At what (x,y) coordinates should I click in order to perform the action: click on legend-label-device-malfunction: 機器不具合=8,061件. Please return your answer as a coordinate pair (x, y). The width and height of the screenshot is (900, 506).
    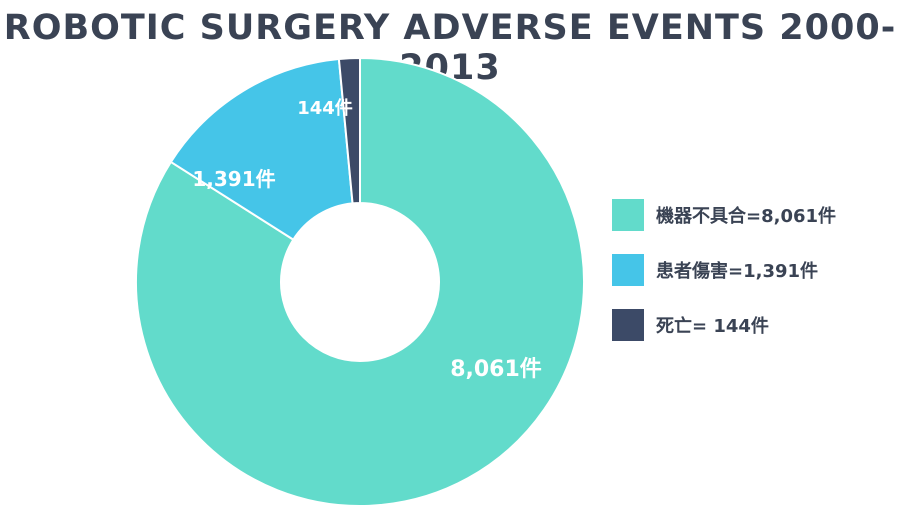
    Looking at the image, I should click on (746, 216).